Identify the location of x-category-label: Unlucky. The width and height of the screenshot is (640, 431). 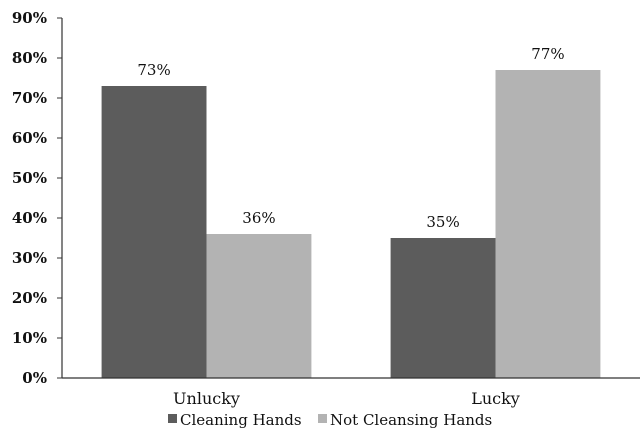
(206, 398).